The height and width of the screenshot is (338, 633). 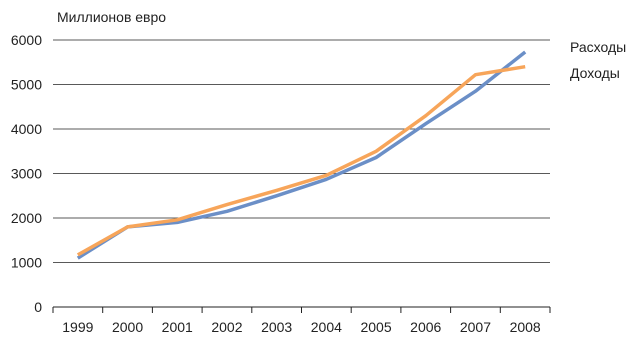 What do you see at coordinates (26, 218) in the screenshot?
I see `y-tick-label: 2000` at bounding box center [26, 218].